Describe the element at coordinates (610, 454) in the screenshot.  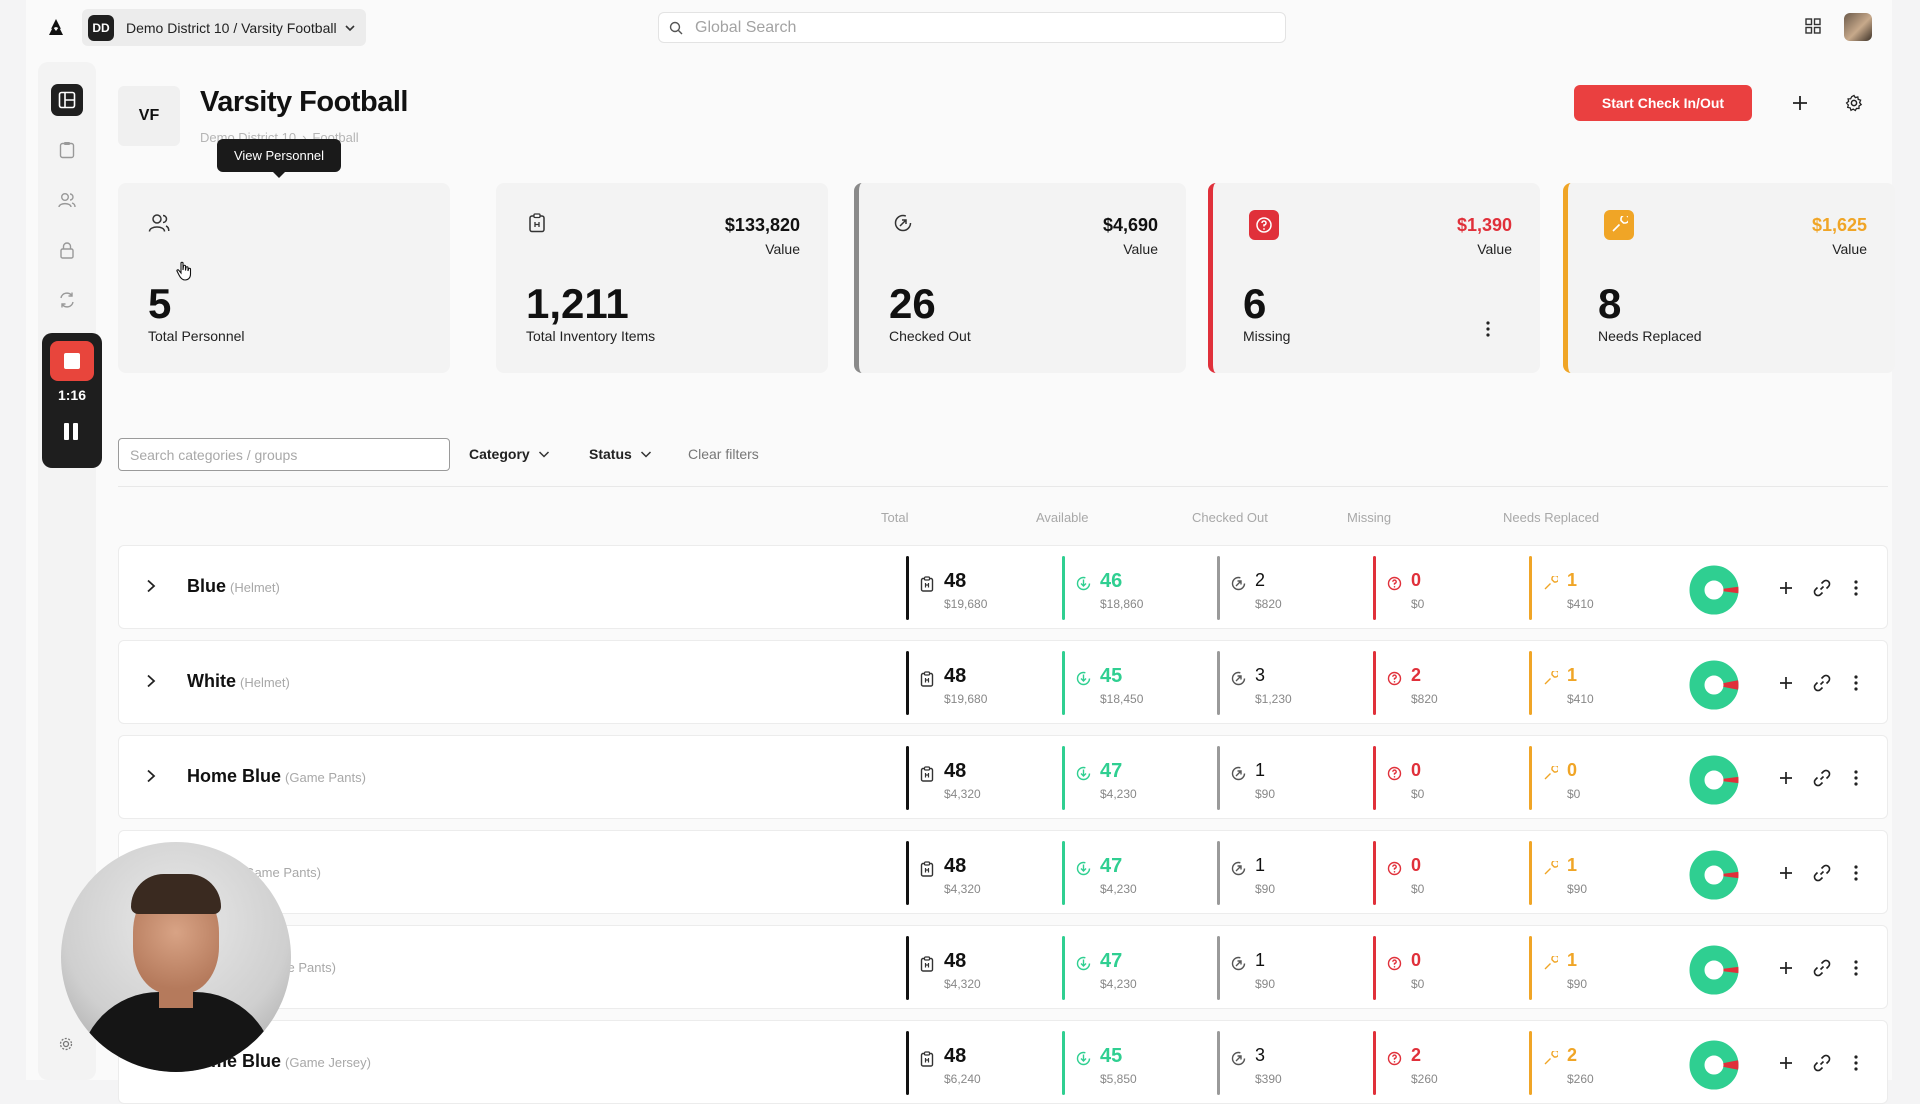
I see `status-filter-label: Status` at that location.